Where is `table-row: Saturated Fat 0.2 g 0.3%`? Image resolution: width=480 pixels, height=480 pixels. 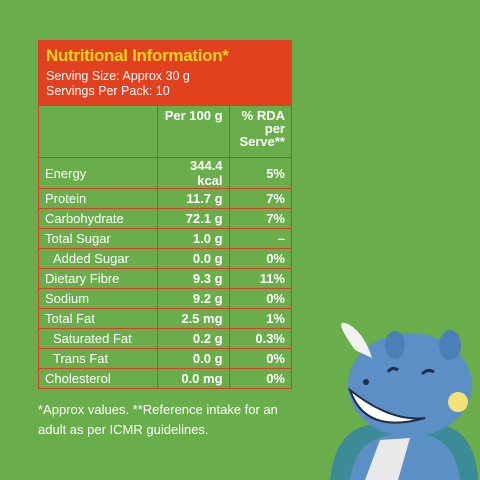 table-row: Saturated Fat 0.2 g 0.3% is located at coordinates (165, 338).